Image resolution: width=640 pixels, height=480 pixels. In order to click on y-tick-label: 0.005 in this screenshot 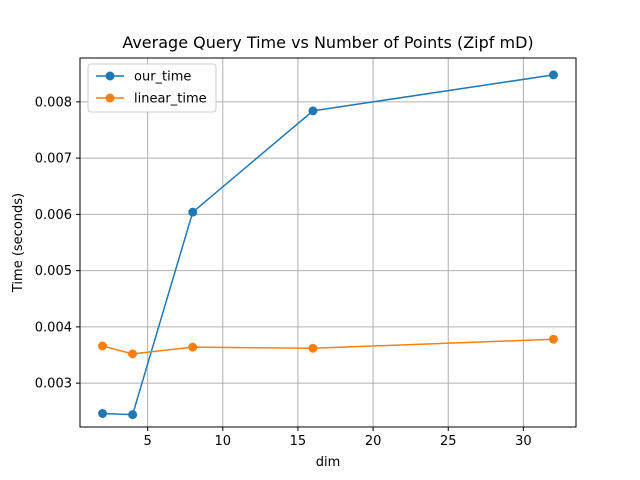, I will do `click(53, 271)`.